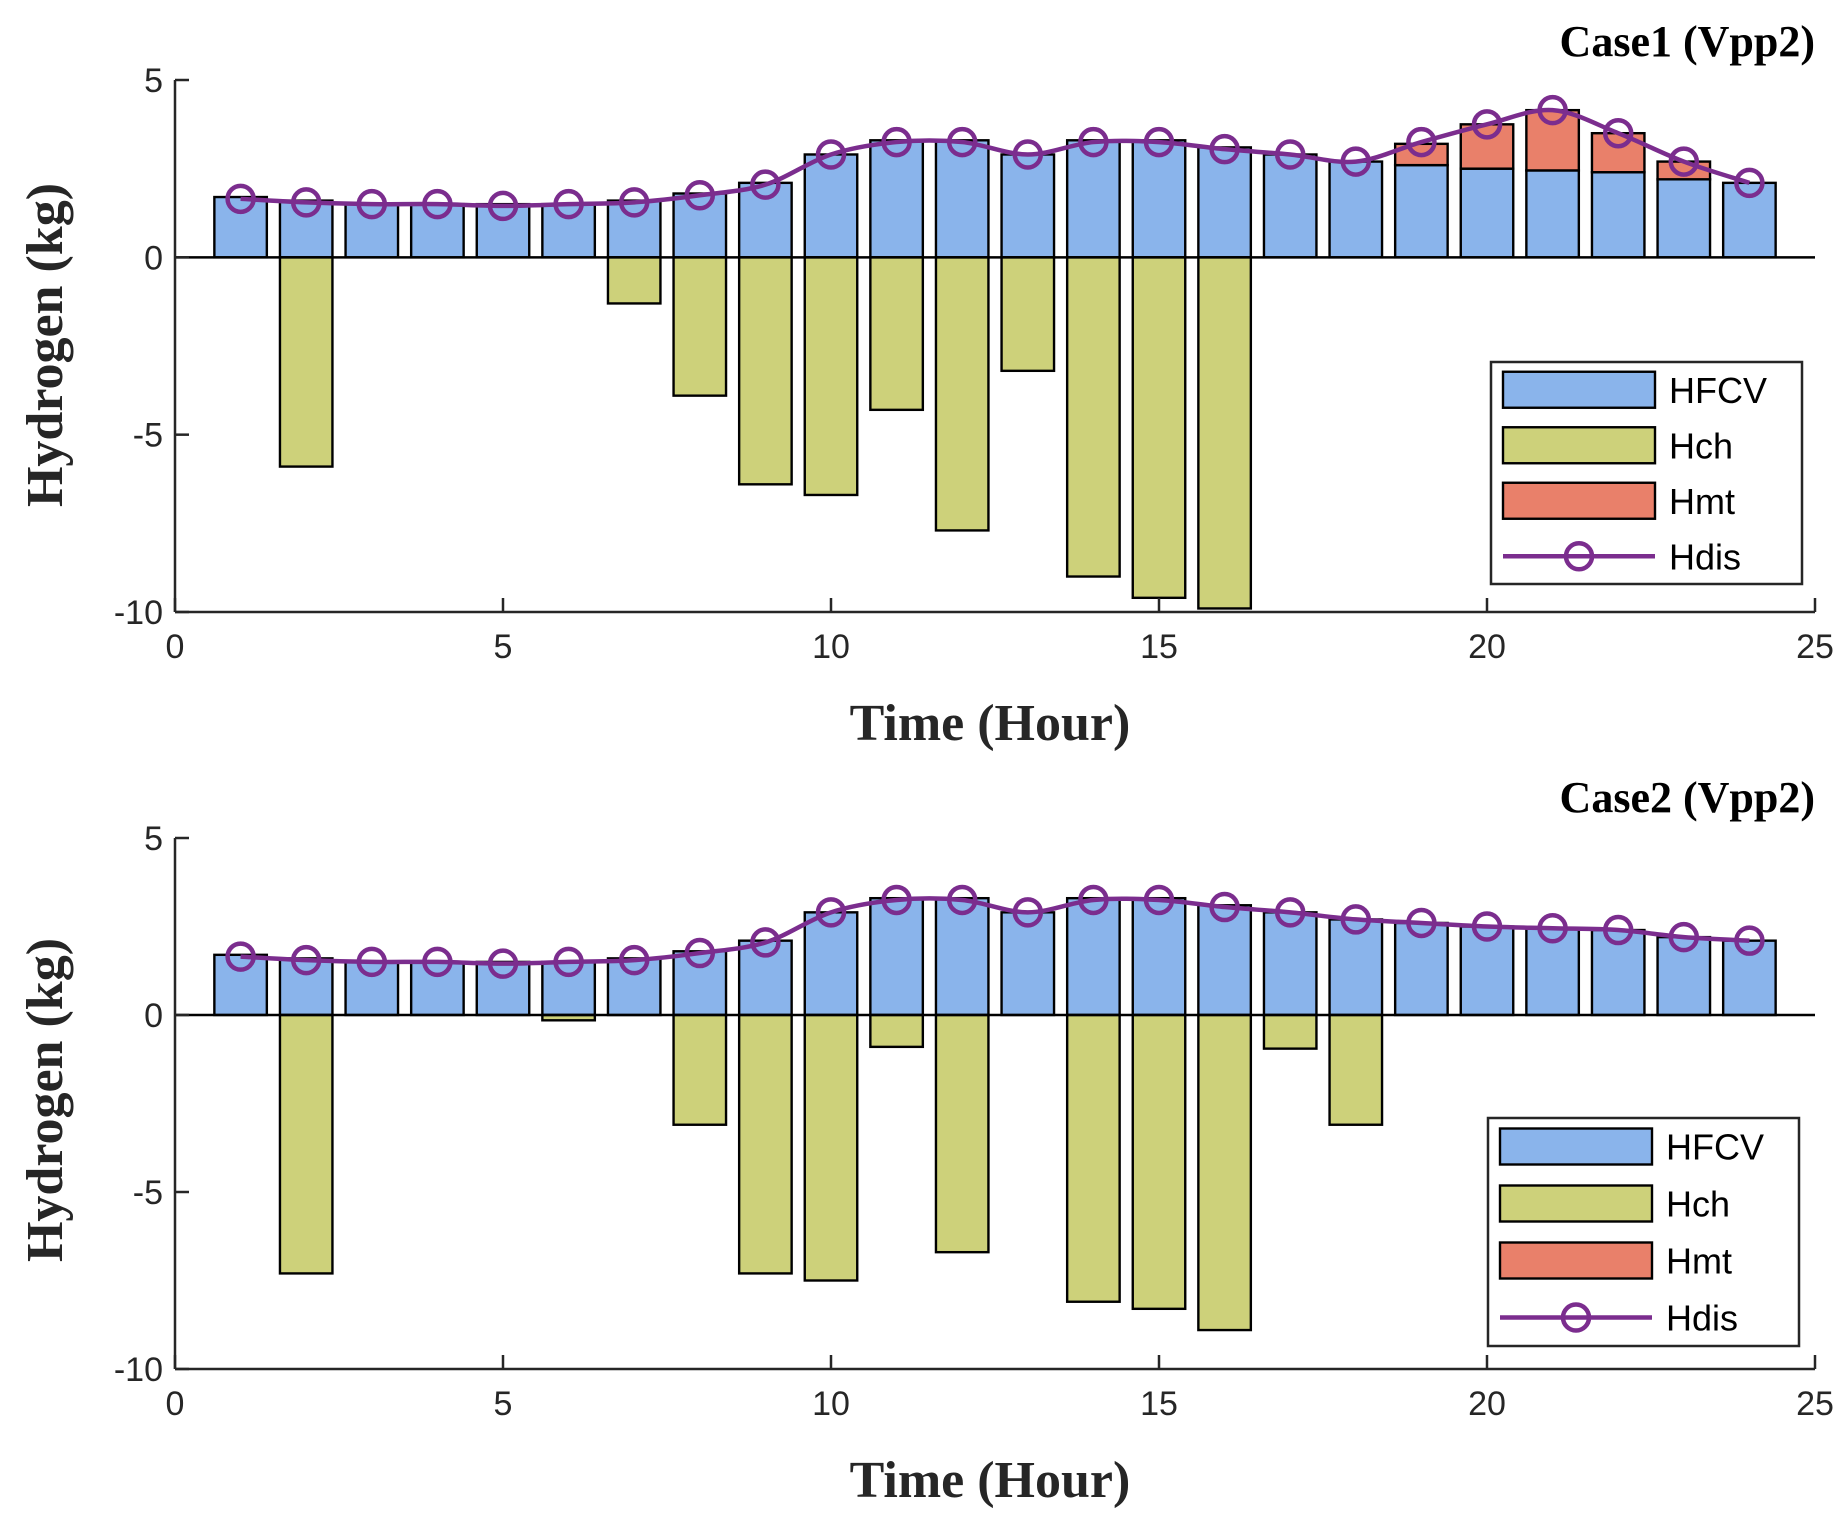 This screenshot has height=1518, width=1838. I want to click on y-tick-label: -10, so click(138, 1370).